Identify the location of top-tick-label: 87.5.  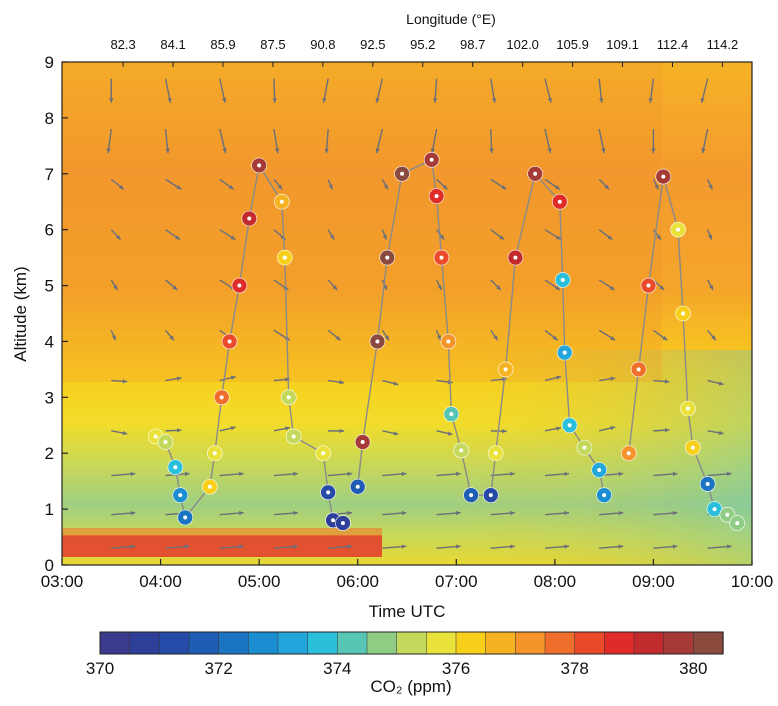
(272, 44).